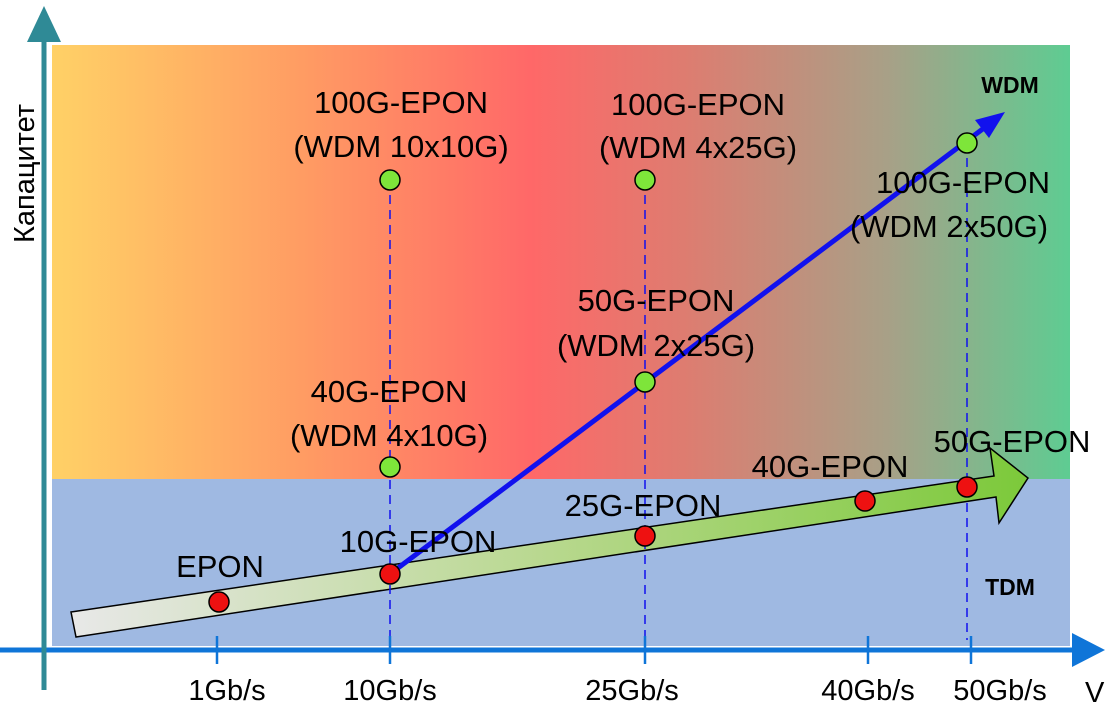  I want to click on tdm-label: TDM, so click(1010, 587).